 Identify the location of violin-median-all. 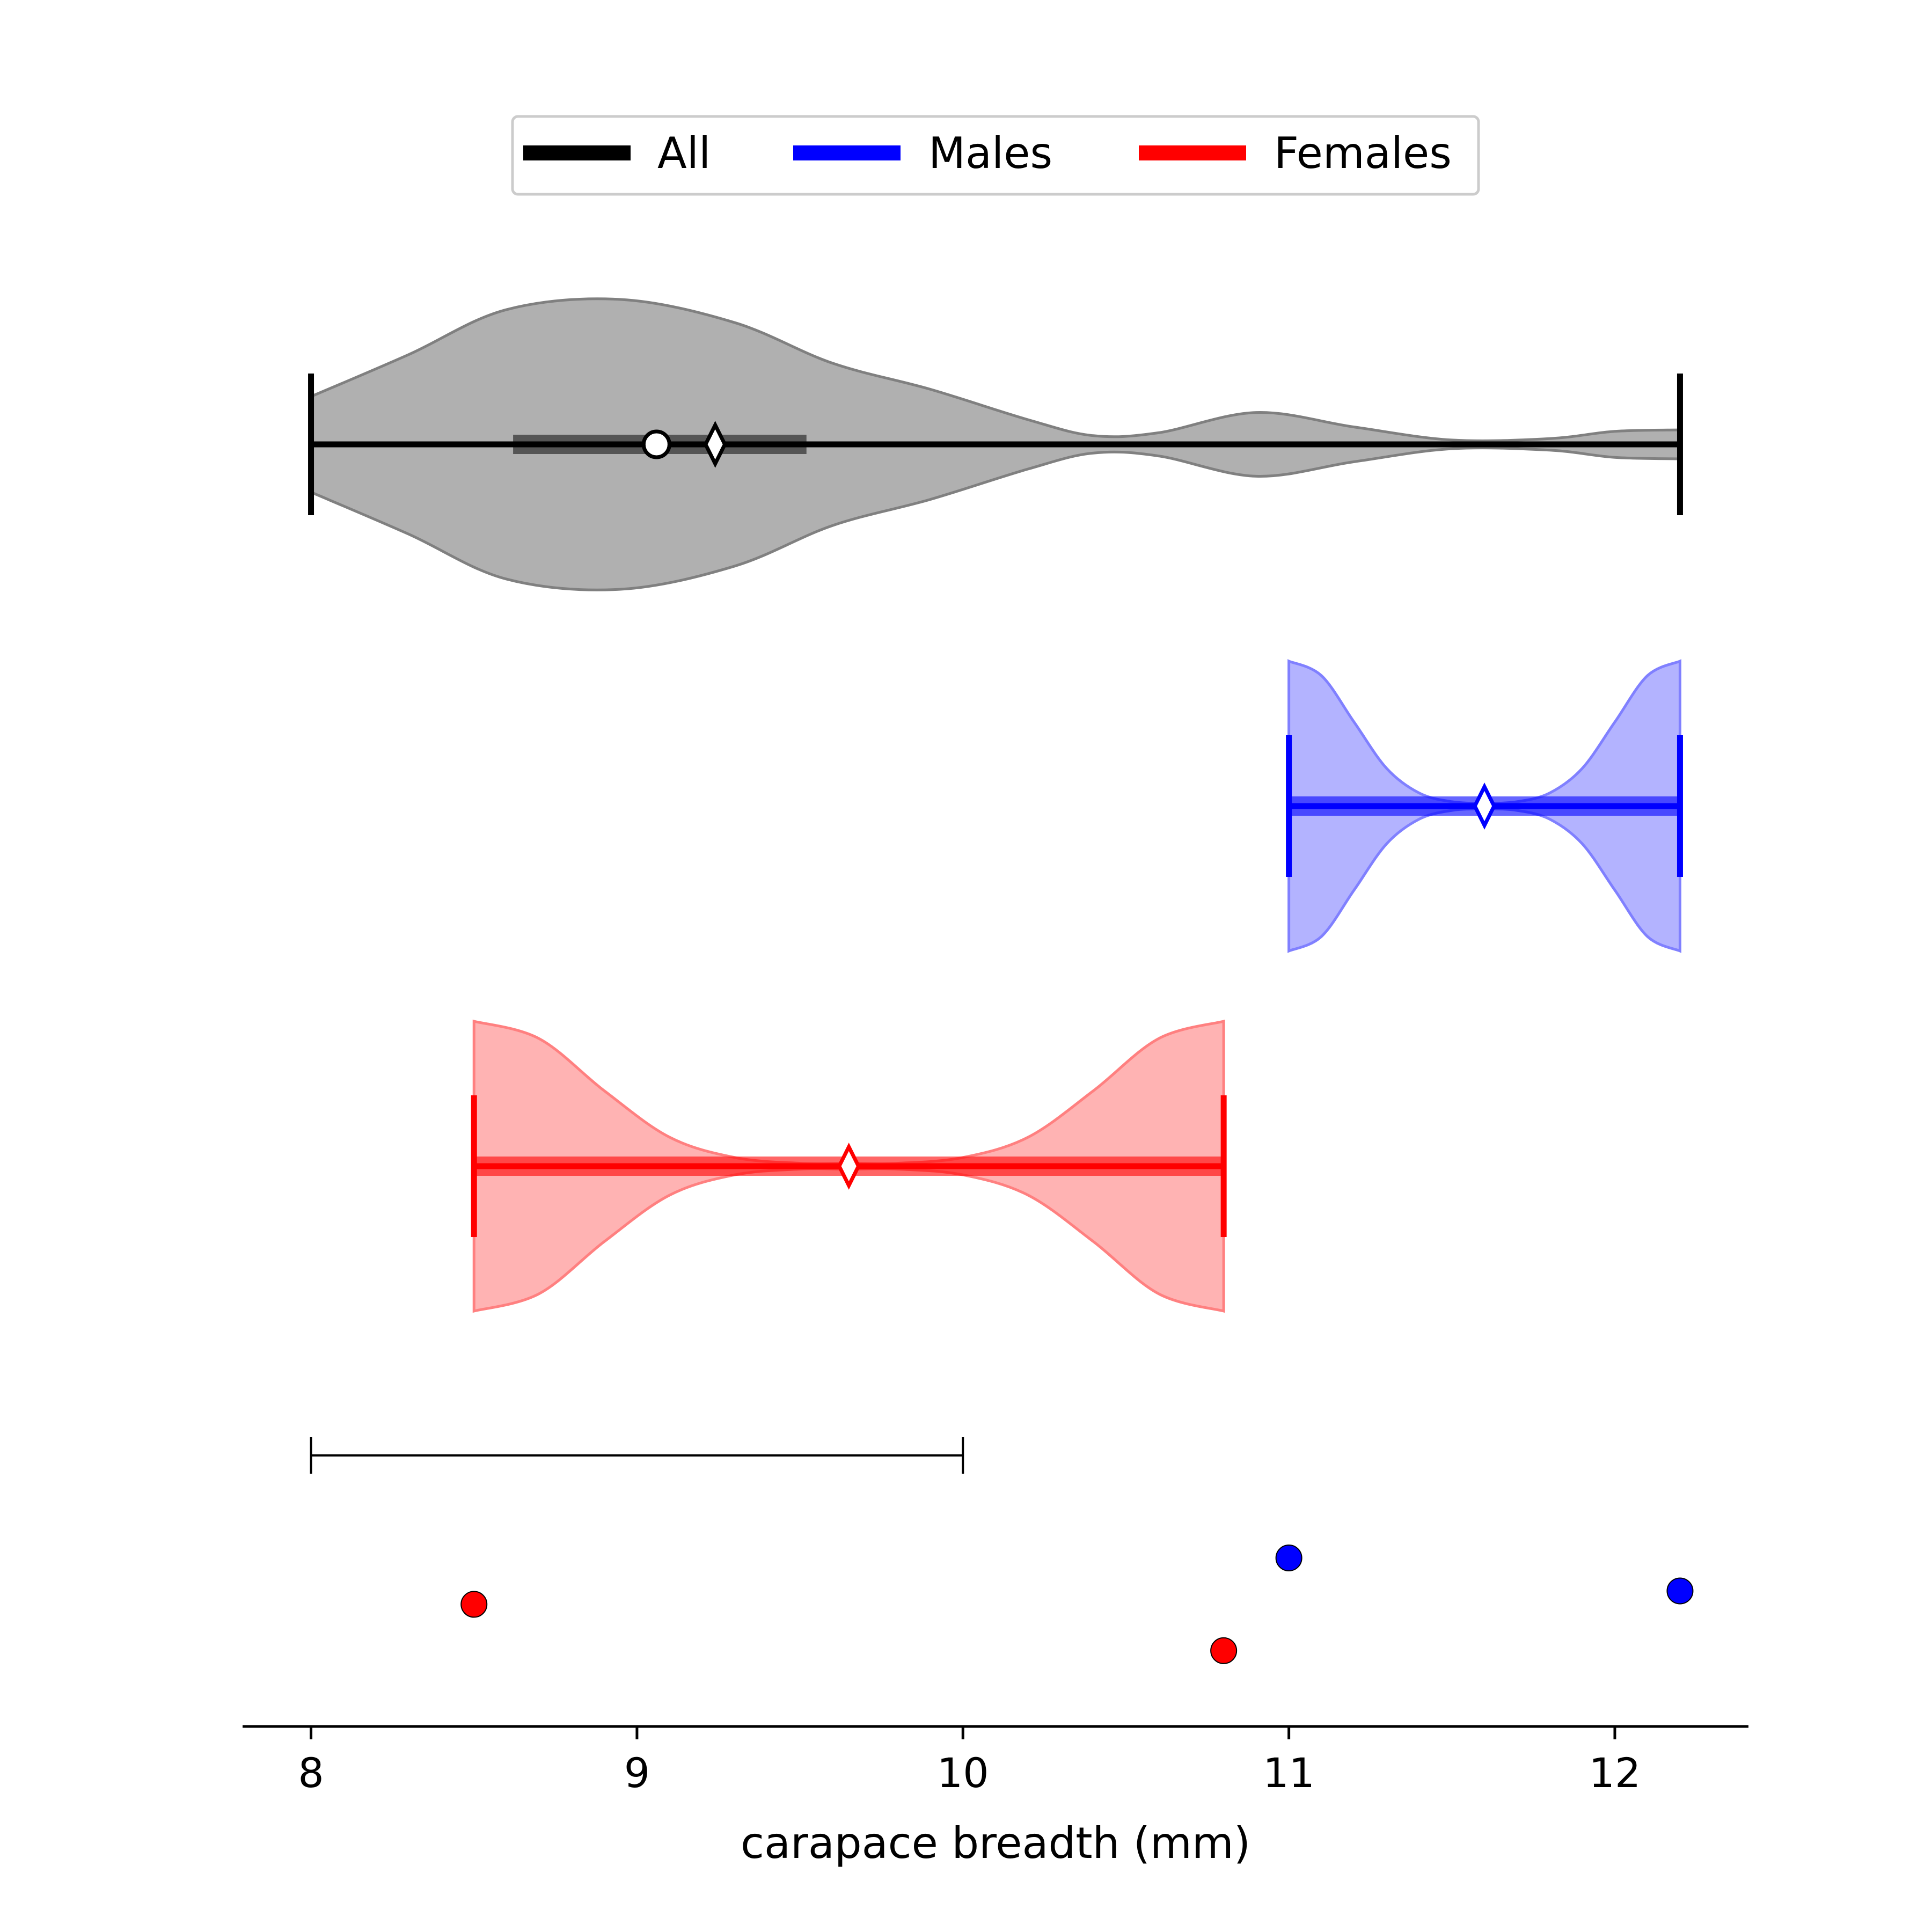
(656, 444).